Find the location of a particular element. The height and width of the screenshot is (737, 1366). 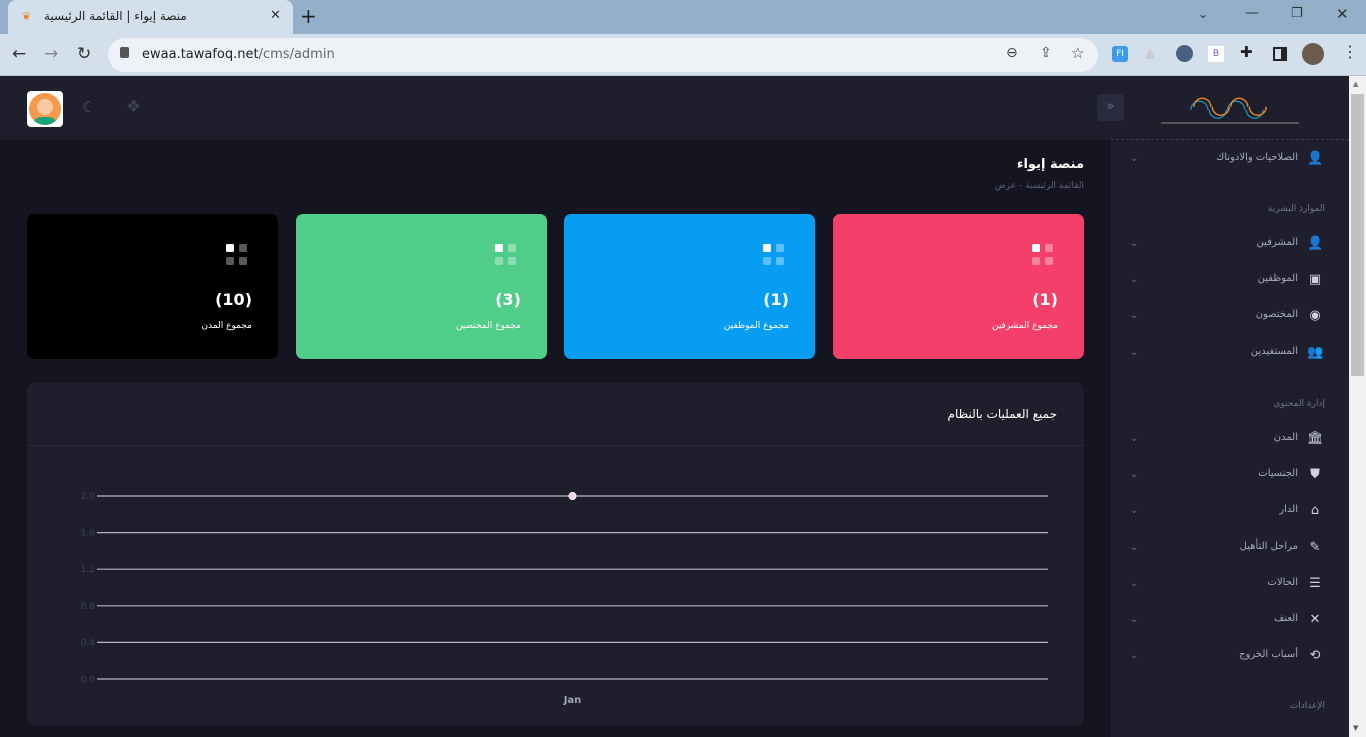

lock-icon is located at coordinates (124, 52).